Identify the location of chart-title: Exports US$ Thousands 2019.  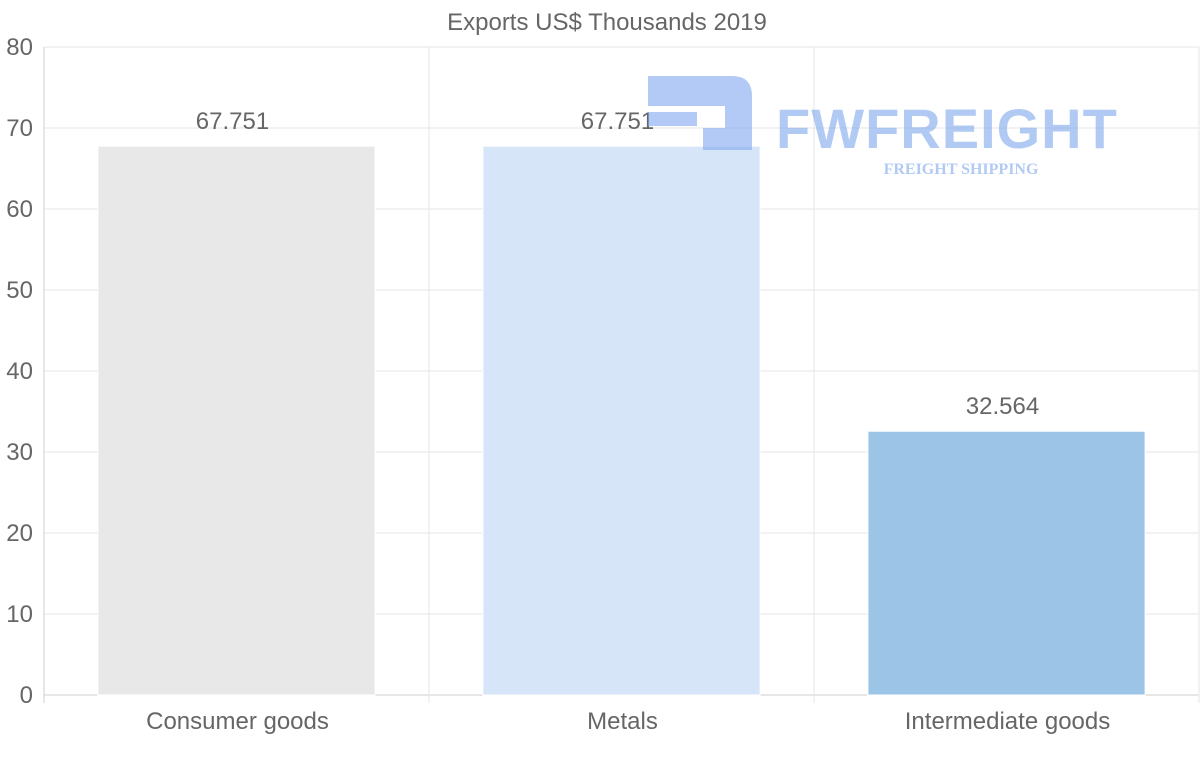
(607, 22).